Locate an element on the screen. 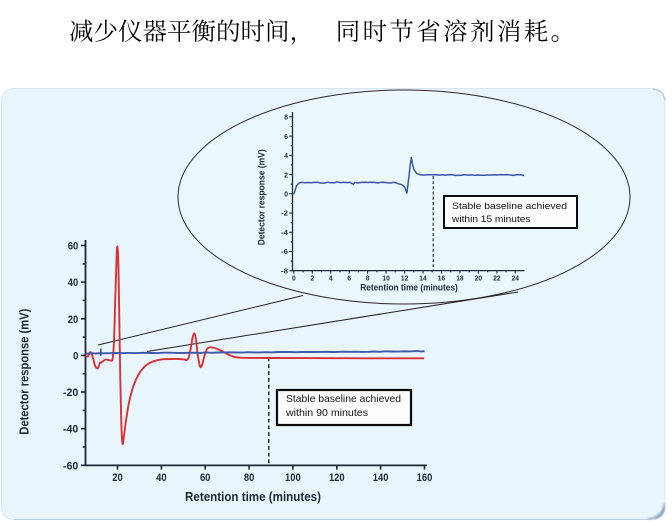 The width and height of the screenshot is (672, 526). svg-text: 120 is located at coordinates (337, 478).